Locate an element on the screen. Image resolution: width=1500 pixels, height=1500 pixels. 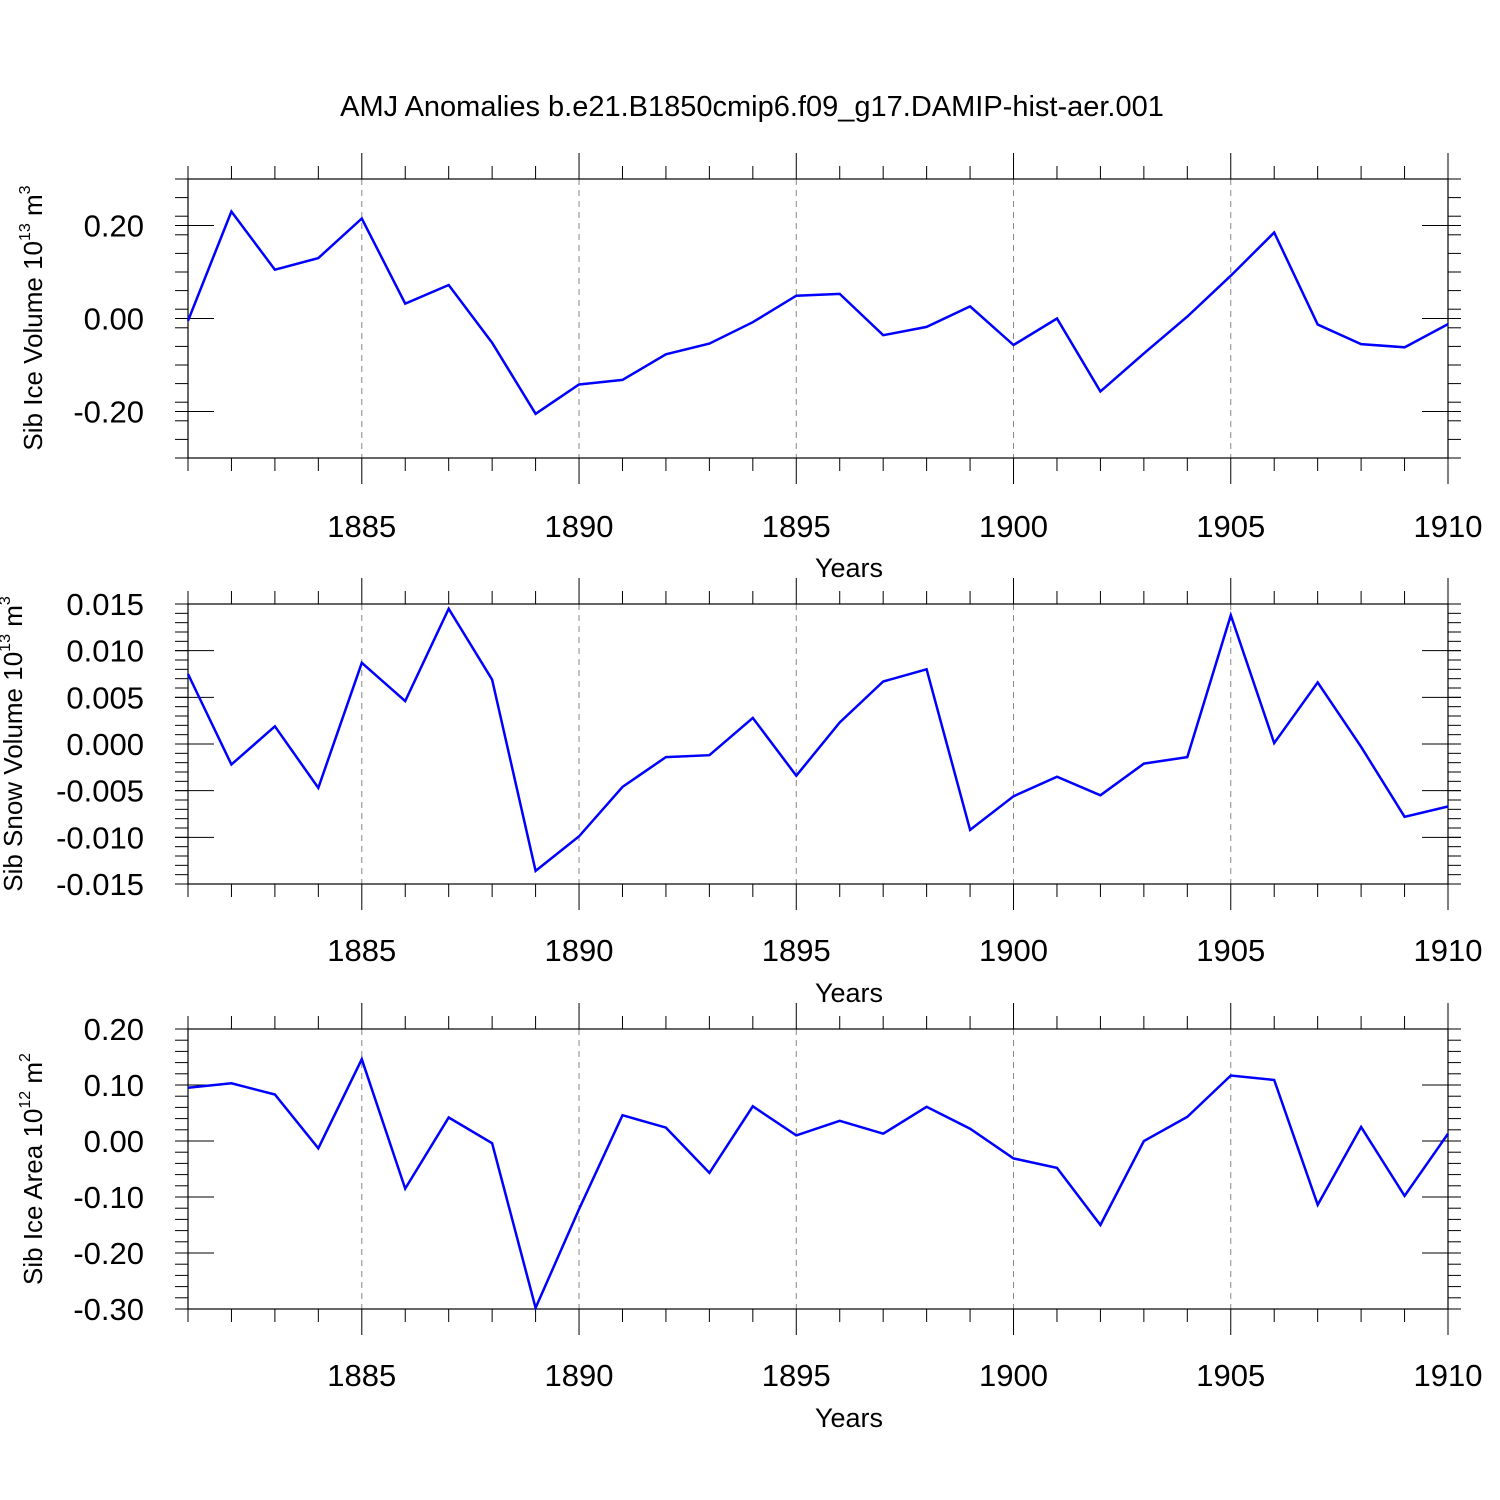
y-tick-label: -0.10 is located at coordinates (108, 1197).